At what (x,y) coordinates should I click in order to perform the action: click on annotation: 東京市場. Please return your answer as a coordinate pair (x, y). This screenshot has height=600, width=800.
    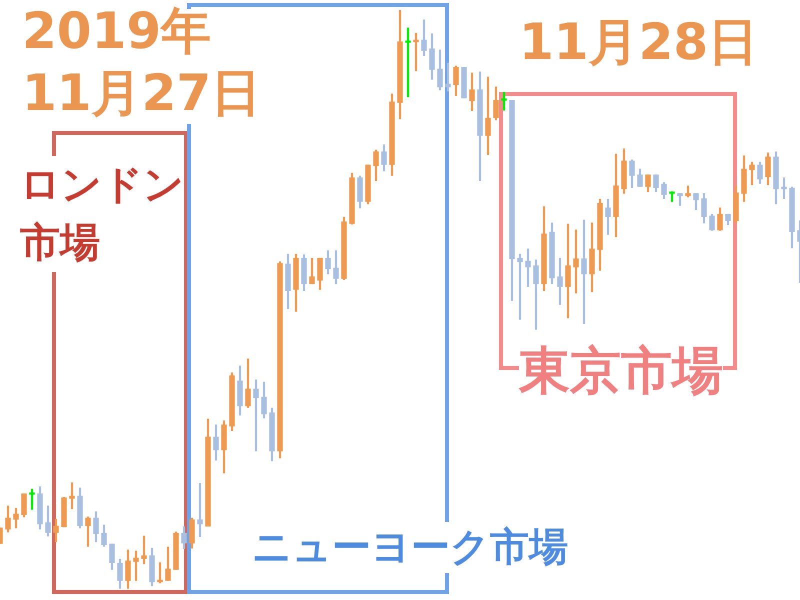
    Looking at the image, I should click on (621, 371).